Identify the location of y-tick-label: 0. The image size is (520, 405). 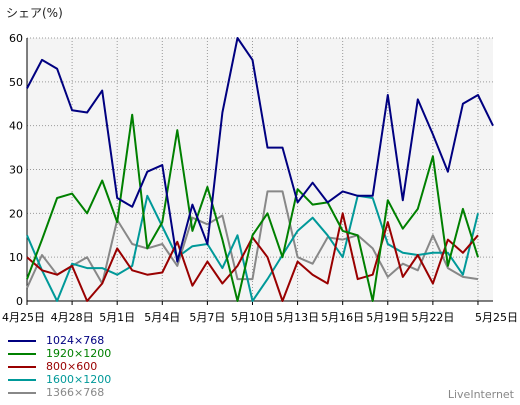
(19, 301).